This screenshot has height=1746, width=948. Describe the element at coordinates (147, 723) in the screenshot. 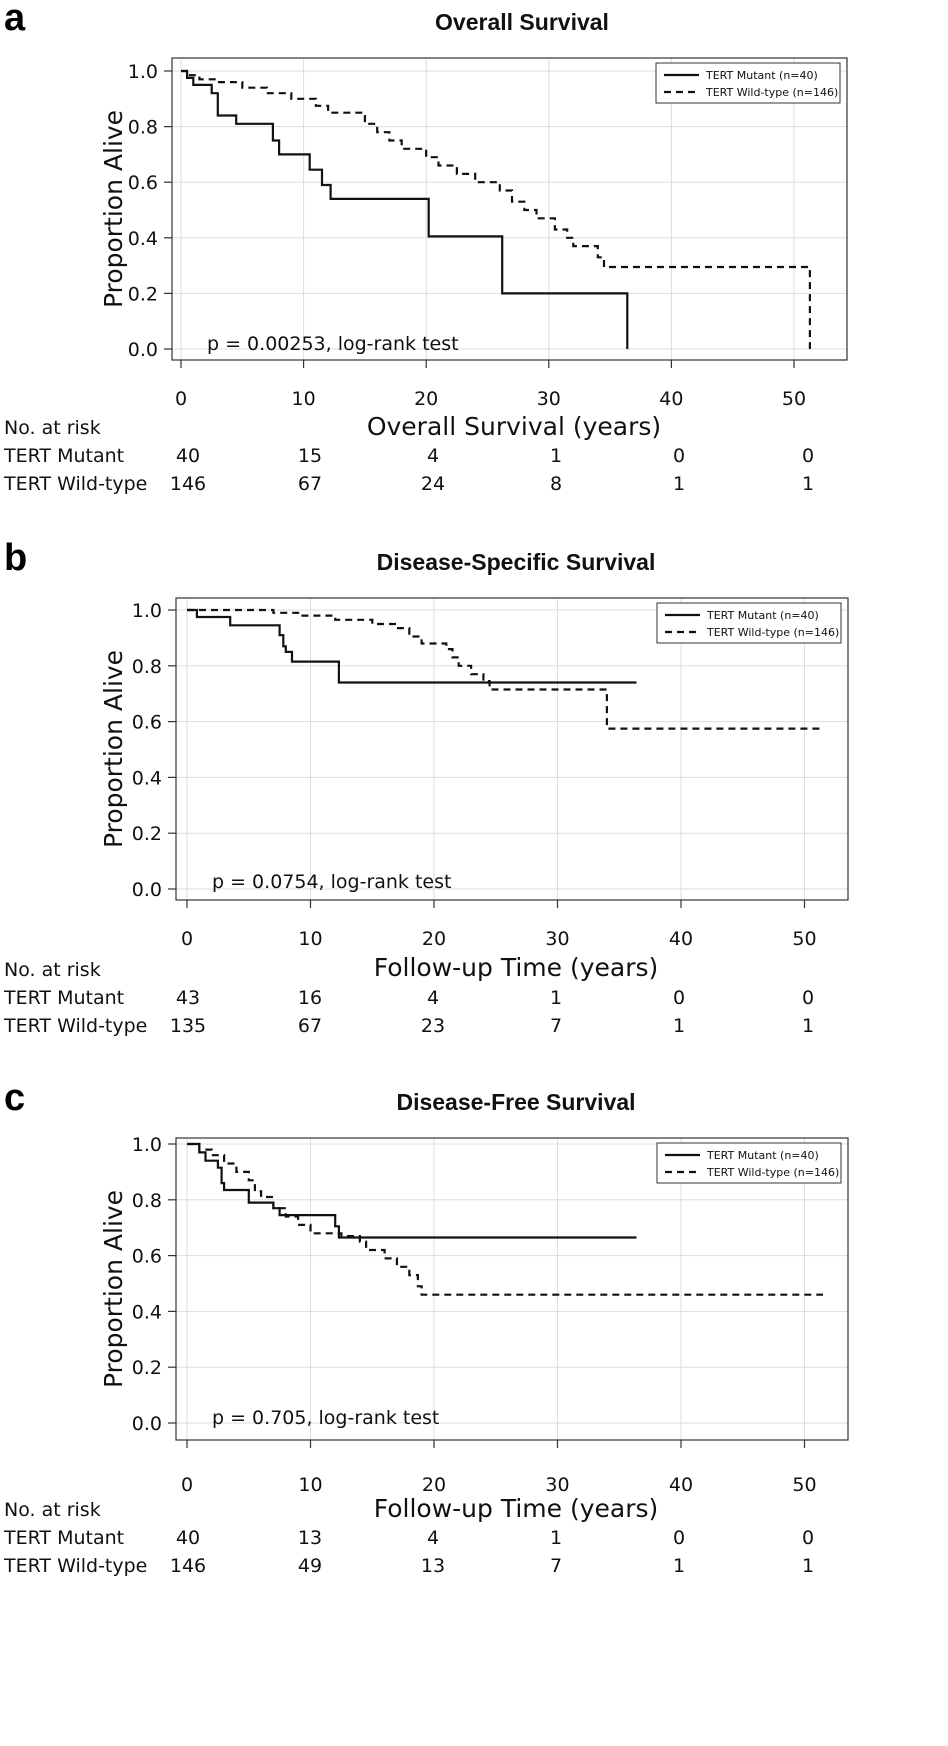

I see `y-tick-label-3-b: 0.6` at that location.